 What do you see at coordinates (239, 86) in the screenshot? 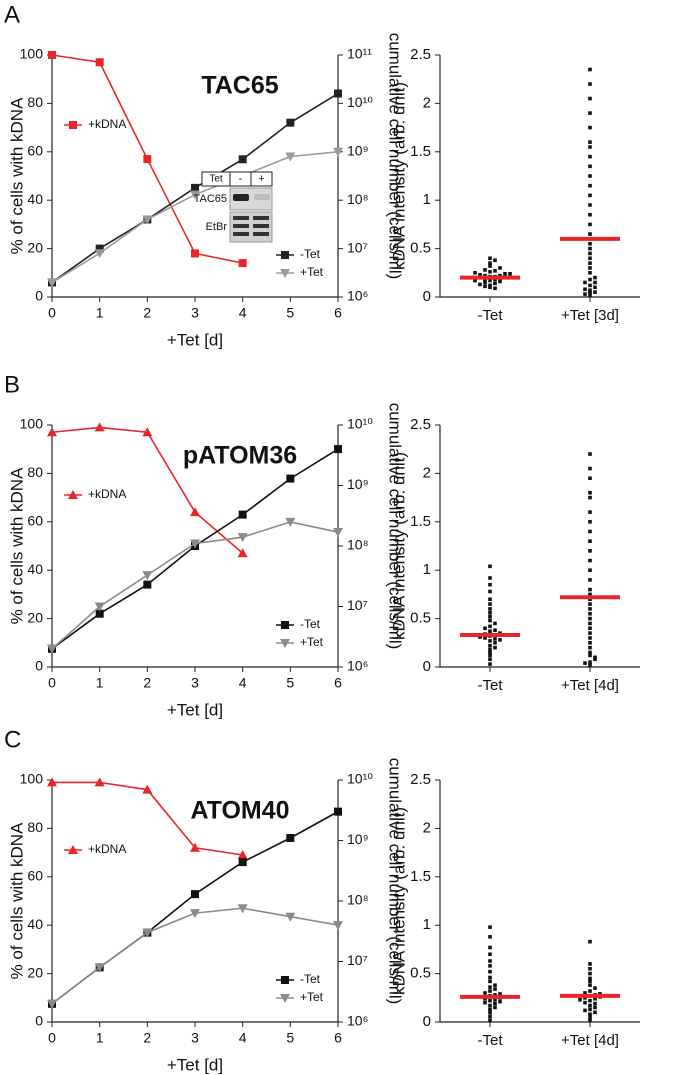
I see `chart-title: TAC65` at bounding box center [239, 86].